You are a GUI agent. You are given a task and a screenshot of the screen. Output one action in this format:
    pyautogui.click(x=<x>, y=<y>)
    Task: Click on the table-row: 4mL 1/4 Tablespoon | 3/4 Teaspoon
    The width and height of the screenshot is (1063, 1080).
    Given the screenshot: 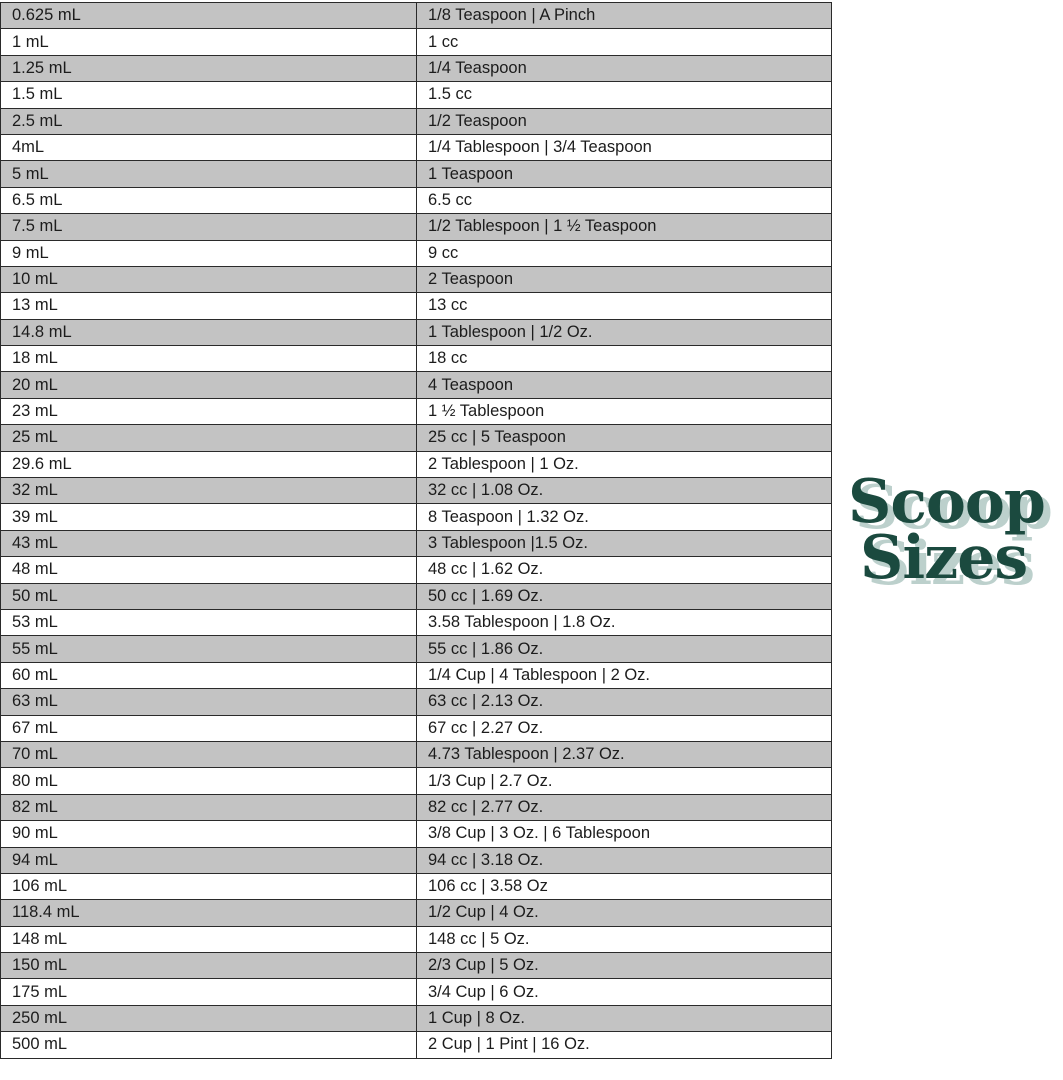 What is the action you would take?
    pyautogui.click(x=416, y=147)
    